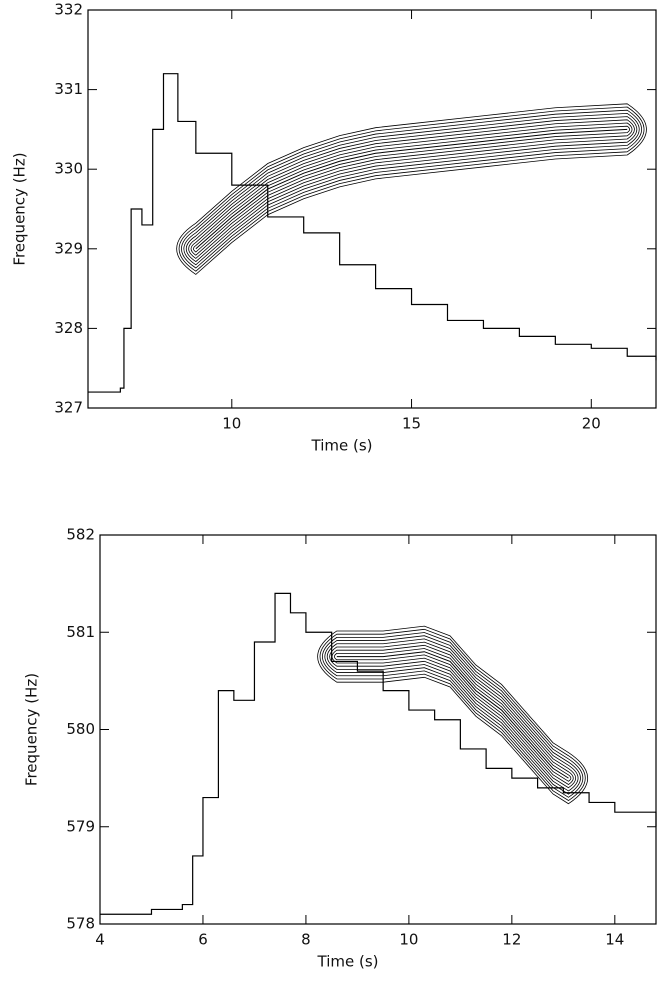  I want to click on y-tick-label: 331, so click(68, 89).